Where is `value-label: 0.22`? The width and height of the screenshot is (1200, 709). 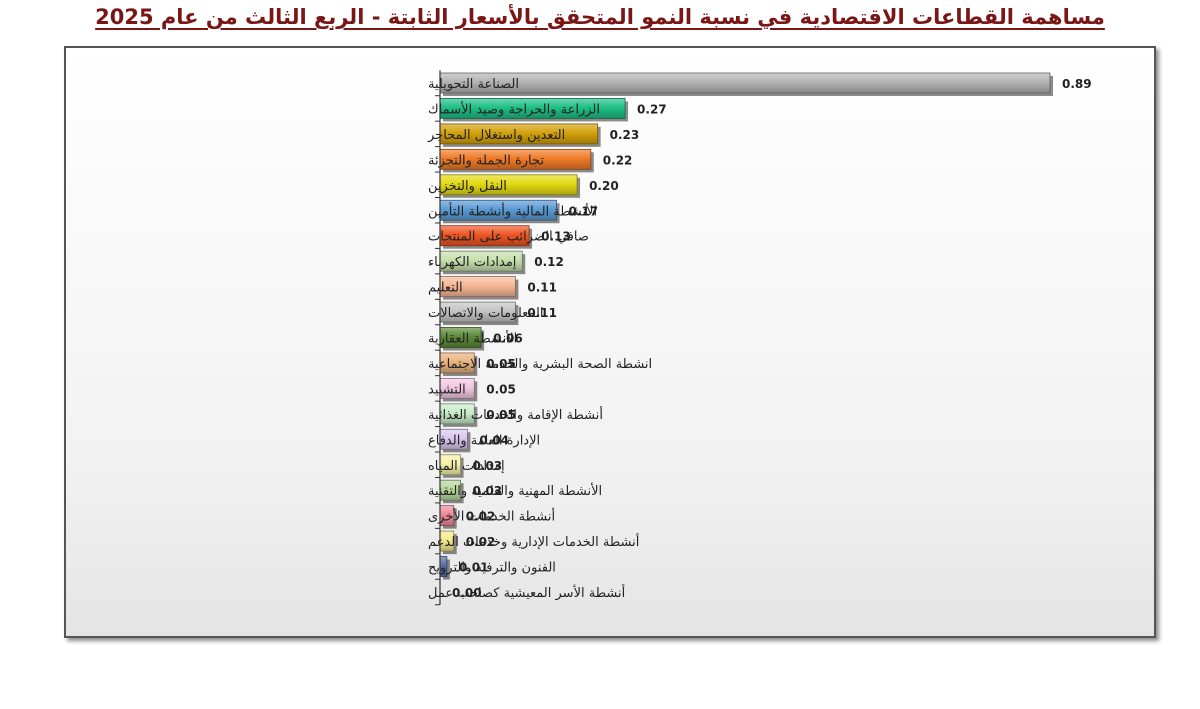 value-label: 0.22 is located at coordinates (618, 160).